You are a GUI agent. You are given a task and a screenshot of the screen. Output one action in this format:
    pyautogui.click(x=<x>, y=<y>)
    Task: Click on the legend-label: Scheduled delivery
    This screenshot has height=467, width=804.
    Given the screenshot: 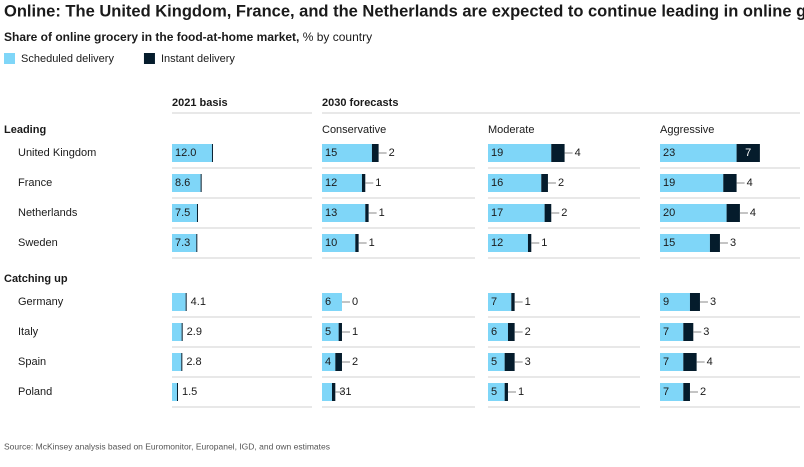 What is the action you would take?
    pyautogui.click(x=67, y=59)
    